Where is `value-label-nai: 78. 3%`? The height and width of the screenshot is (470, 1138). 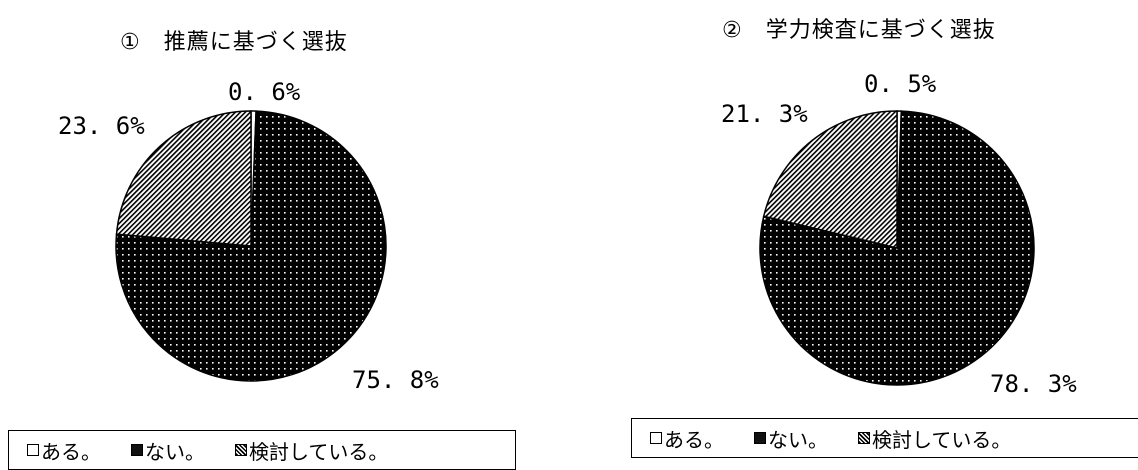 value-label-nai: 78. 3% is located at coordinates (1033, 384).